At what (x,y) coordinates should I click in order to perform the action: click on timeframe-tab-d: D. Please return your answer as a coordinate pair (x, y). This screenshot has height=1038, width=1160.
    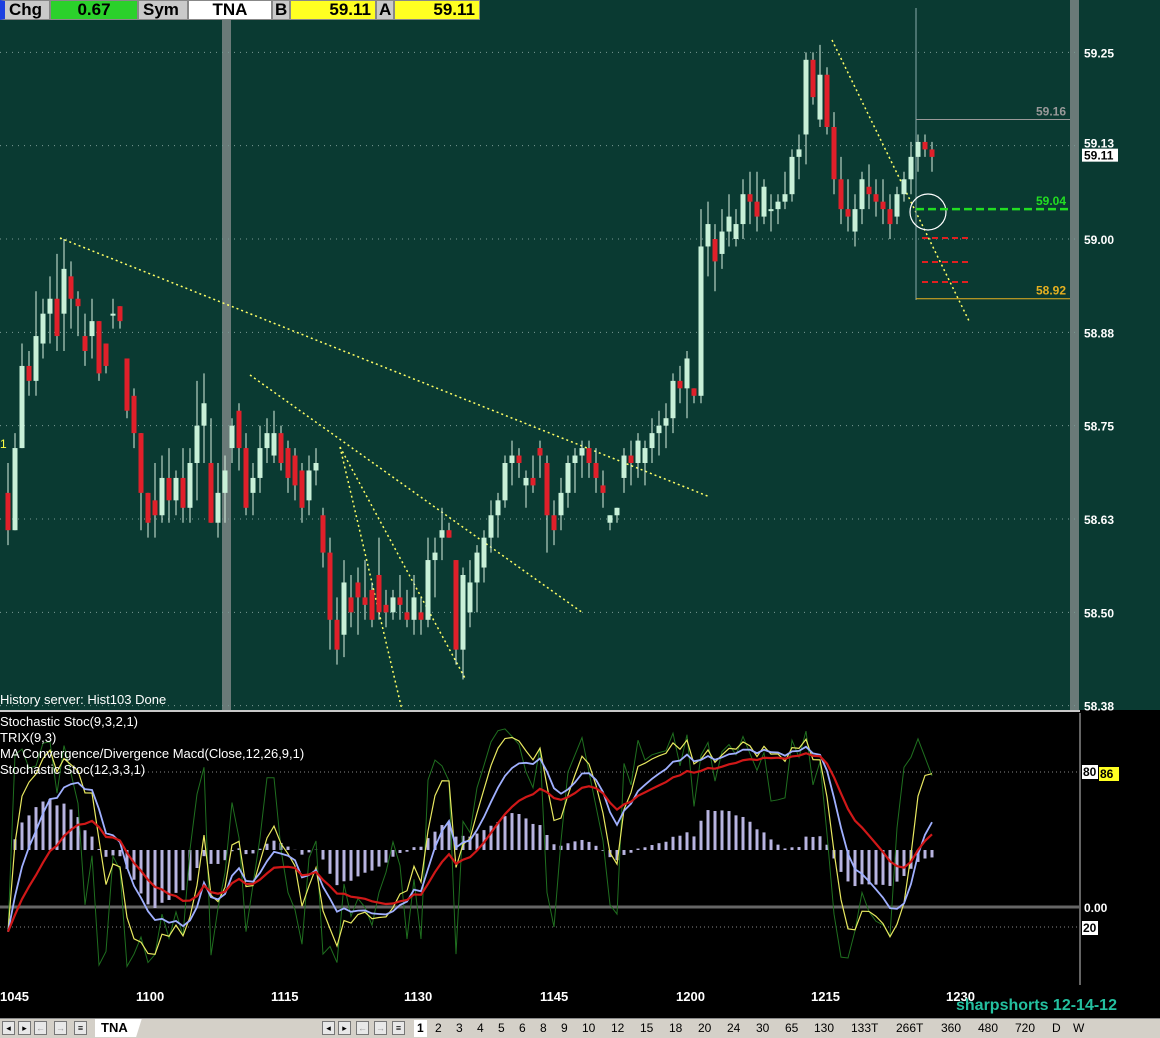
    Looking at the image, I should click on (1056, 1028).